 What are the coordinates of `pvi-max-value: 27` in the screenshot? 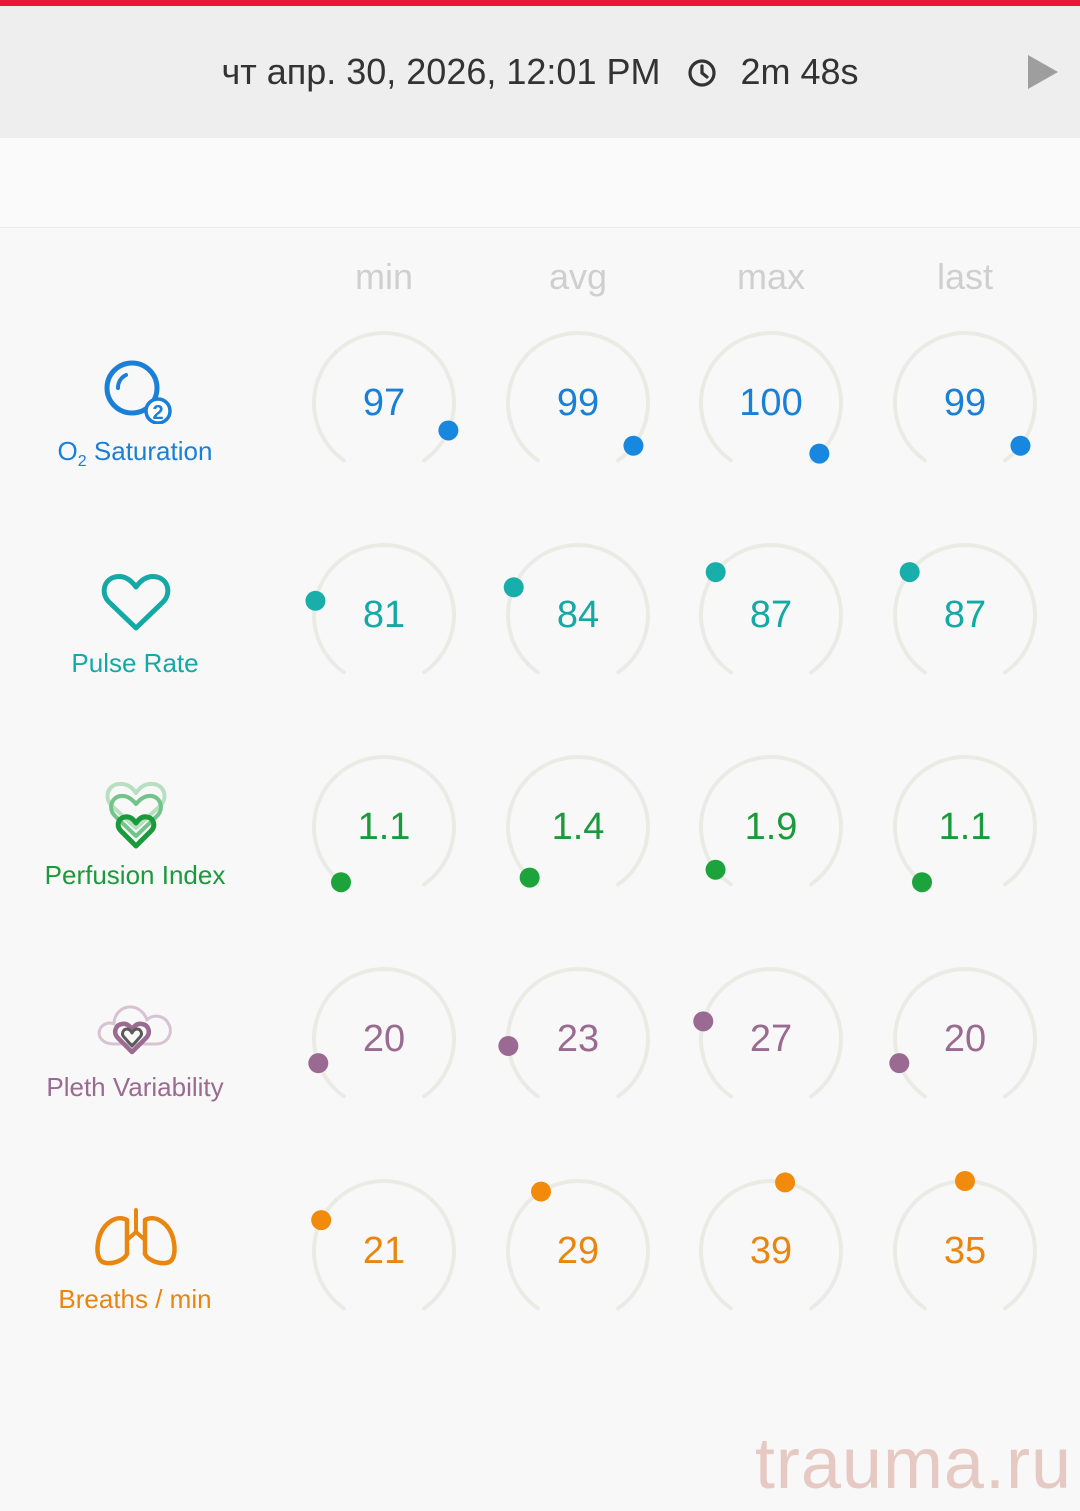 It's located at (771, 1038).